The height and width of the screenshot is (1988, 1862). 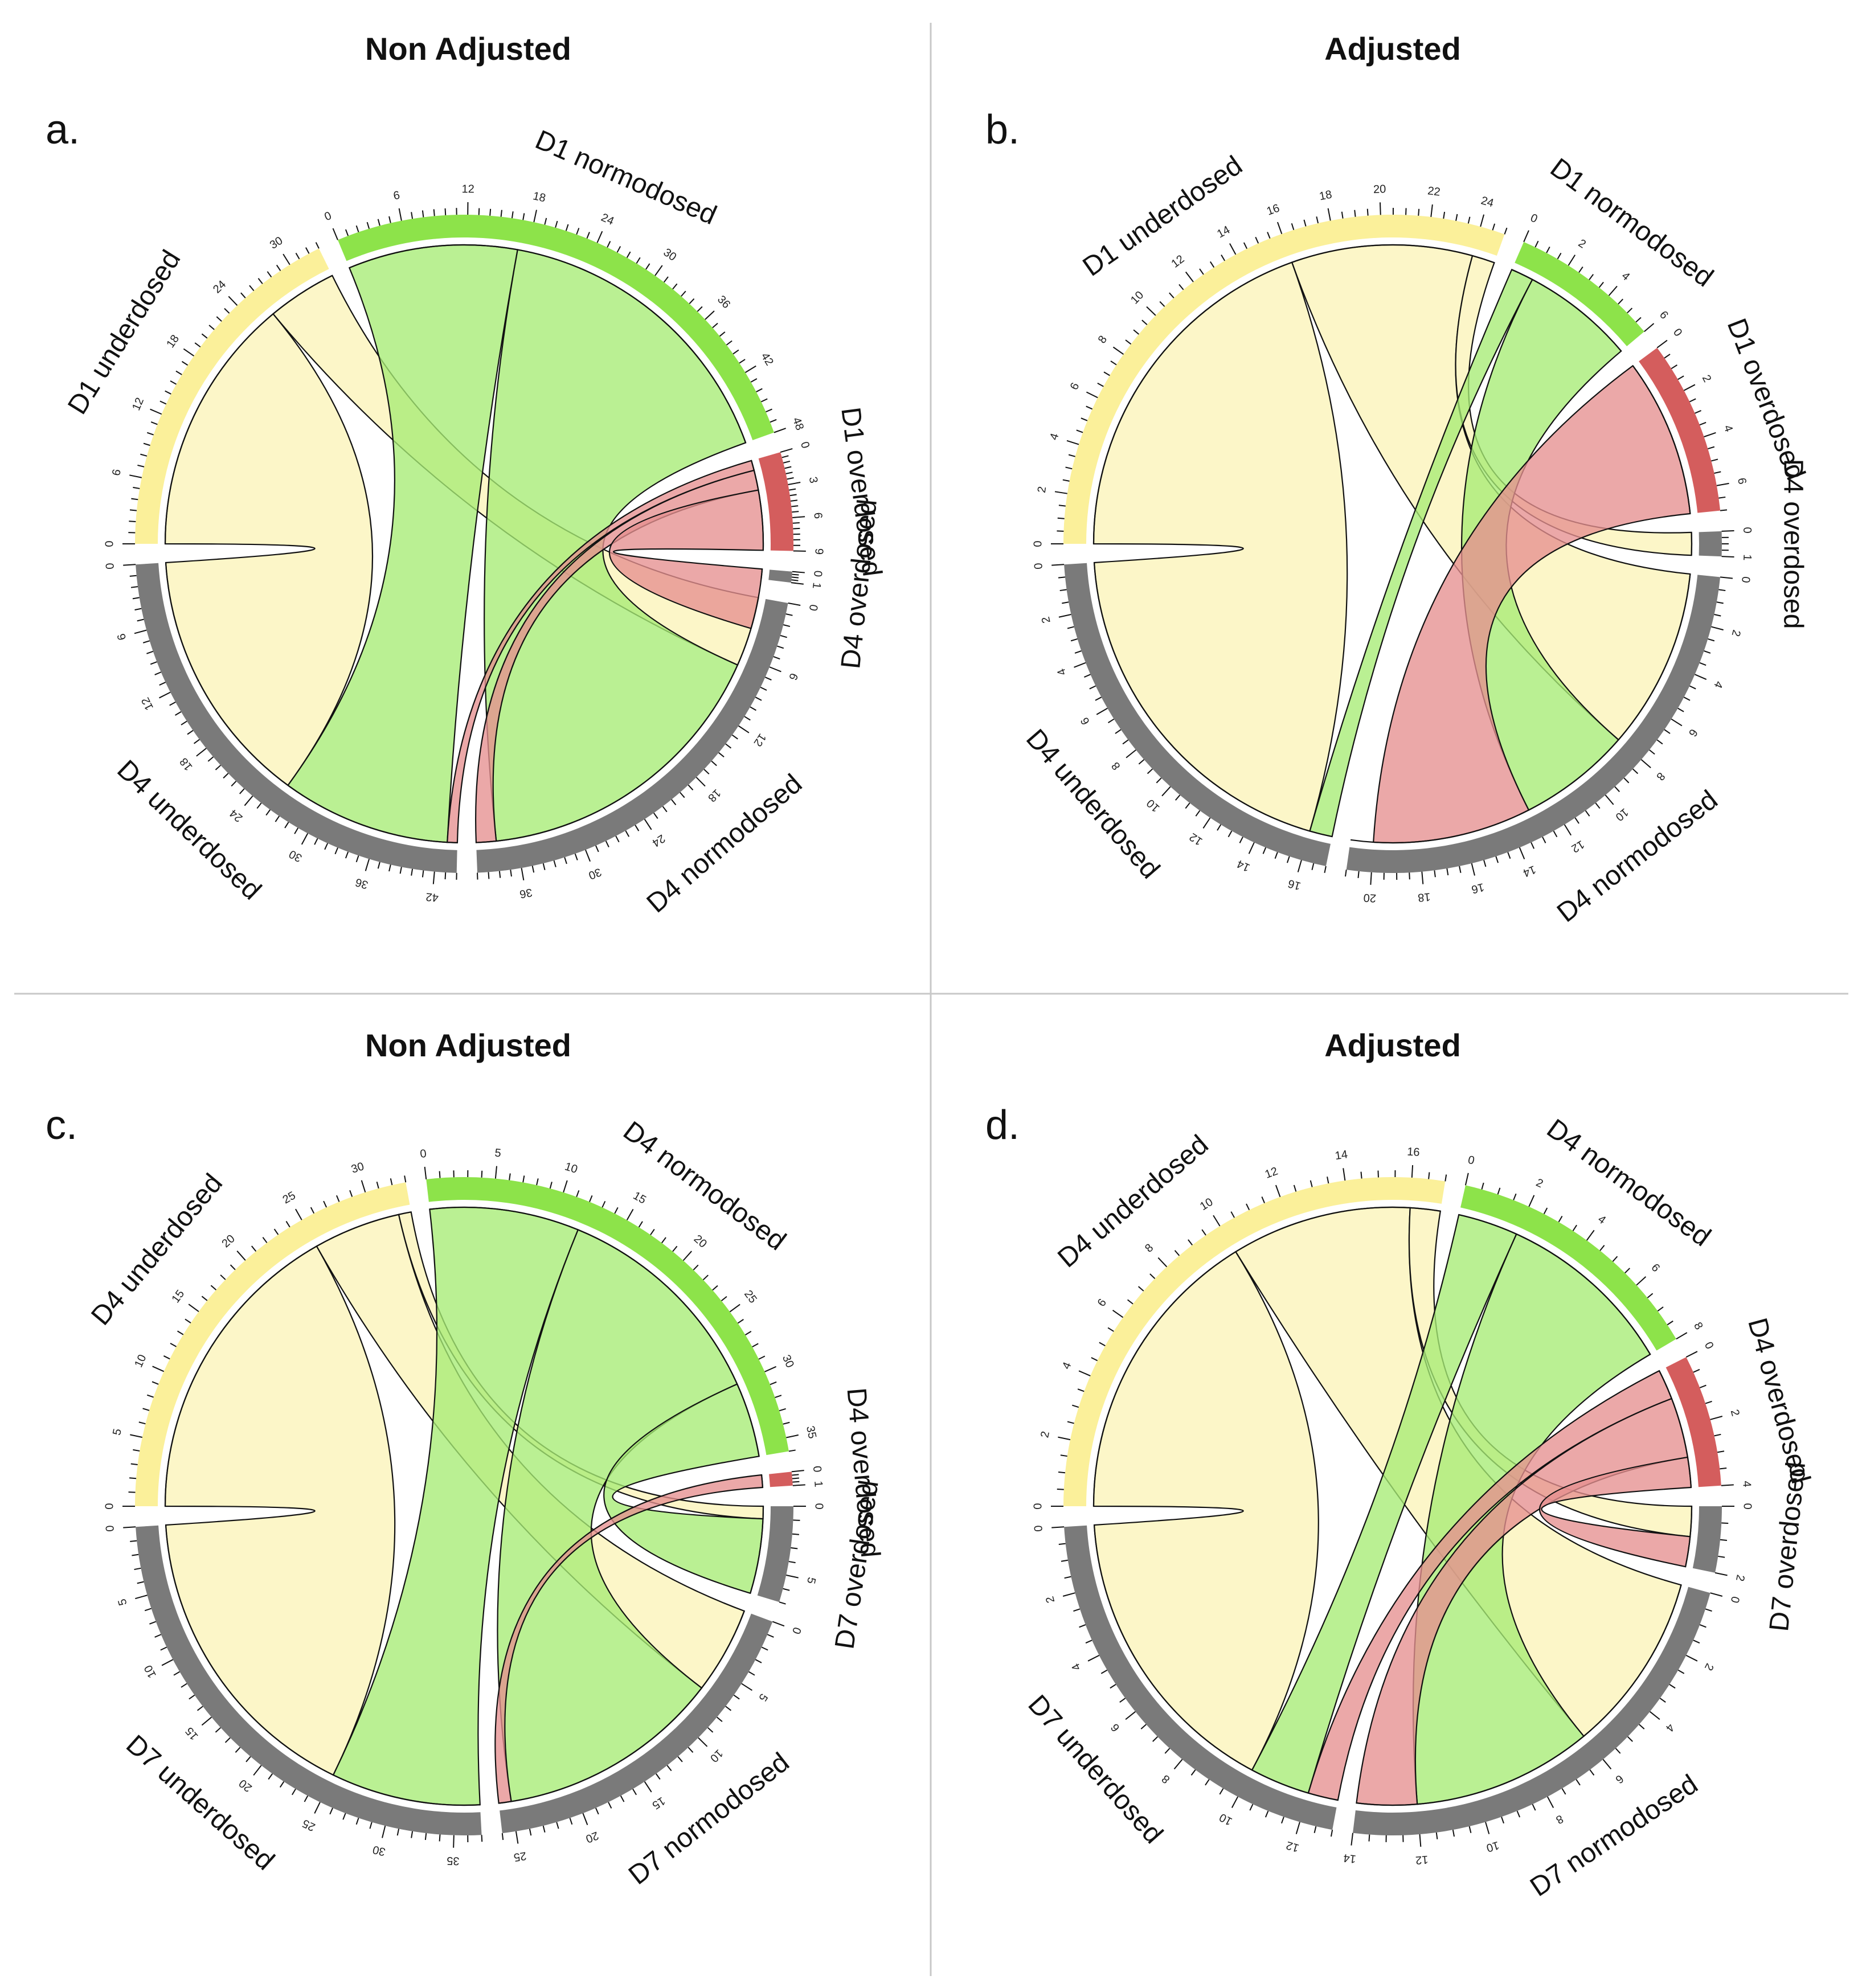 I want to click on tick-label: 12, so click(x=138, y=404).